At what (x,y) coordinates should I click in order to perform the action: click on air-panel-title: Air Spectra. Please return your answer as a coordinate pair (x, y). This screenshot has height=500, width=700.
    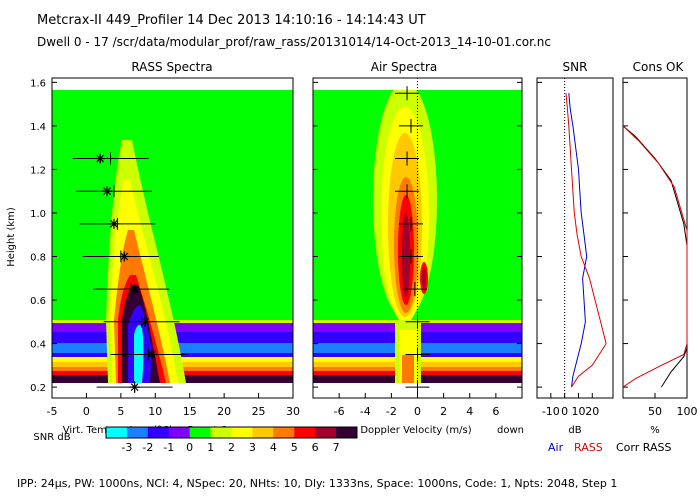
    Looking at the image, I should click on (404, 67).